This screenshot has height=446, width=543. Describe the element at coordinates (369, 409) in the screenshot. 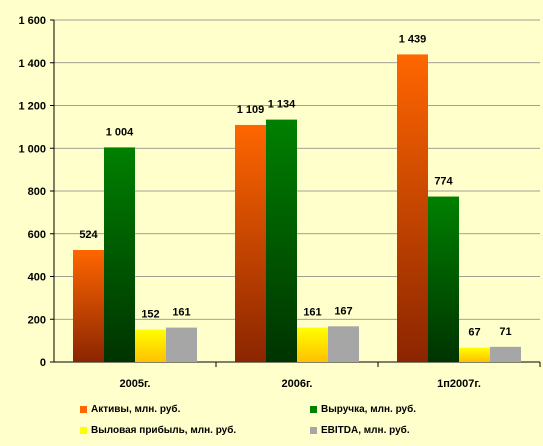

I see `legend-label-revenue: Выручка, млн. руб.` at that location.